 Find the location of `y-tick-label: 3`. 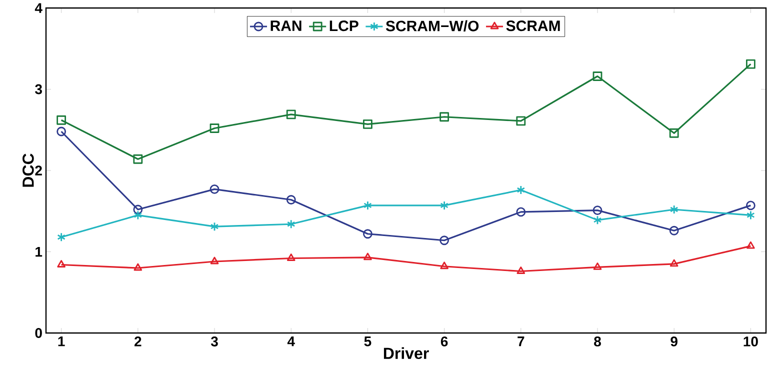

y-tick-label: 3 is located at coordinates (38, 89).